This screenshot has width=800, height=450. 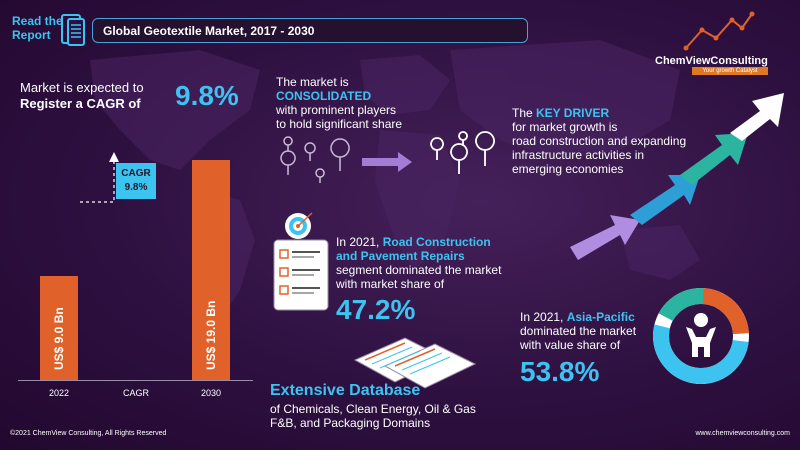 What do you see at coordinates (301, 261) in the screenshot?
I see `checklist-target-icon` at bounding box center [301, 261].